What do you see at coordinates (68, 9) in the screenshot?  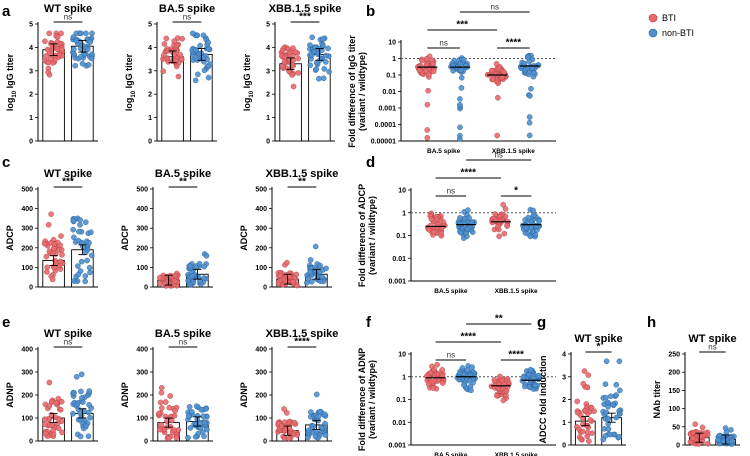 I see `chart-title: WT spike` at bounding box center [68, 9].